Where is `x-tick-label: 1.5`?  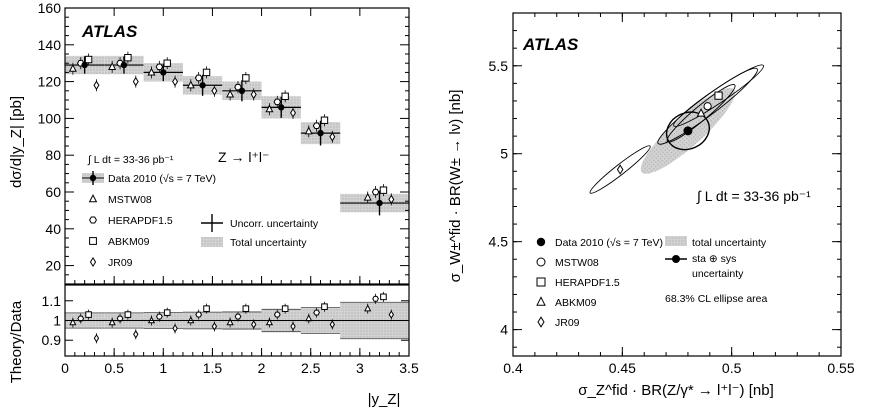 x-tick-label: 1.5 is located at coordinates (213, 368).